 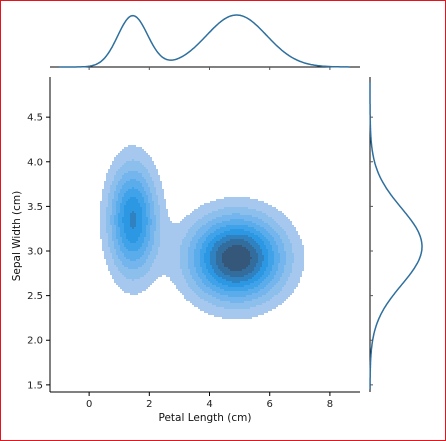 What do you see at coordinates (35, 207) in the screenshot?
I see `y-tick-label: 3.5` at bounding box center [35, 207].